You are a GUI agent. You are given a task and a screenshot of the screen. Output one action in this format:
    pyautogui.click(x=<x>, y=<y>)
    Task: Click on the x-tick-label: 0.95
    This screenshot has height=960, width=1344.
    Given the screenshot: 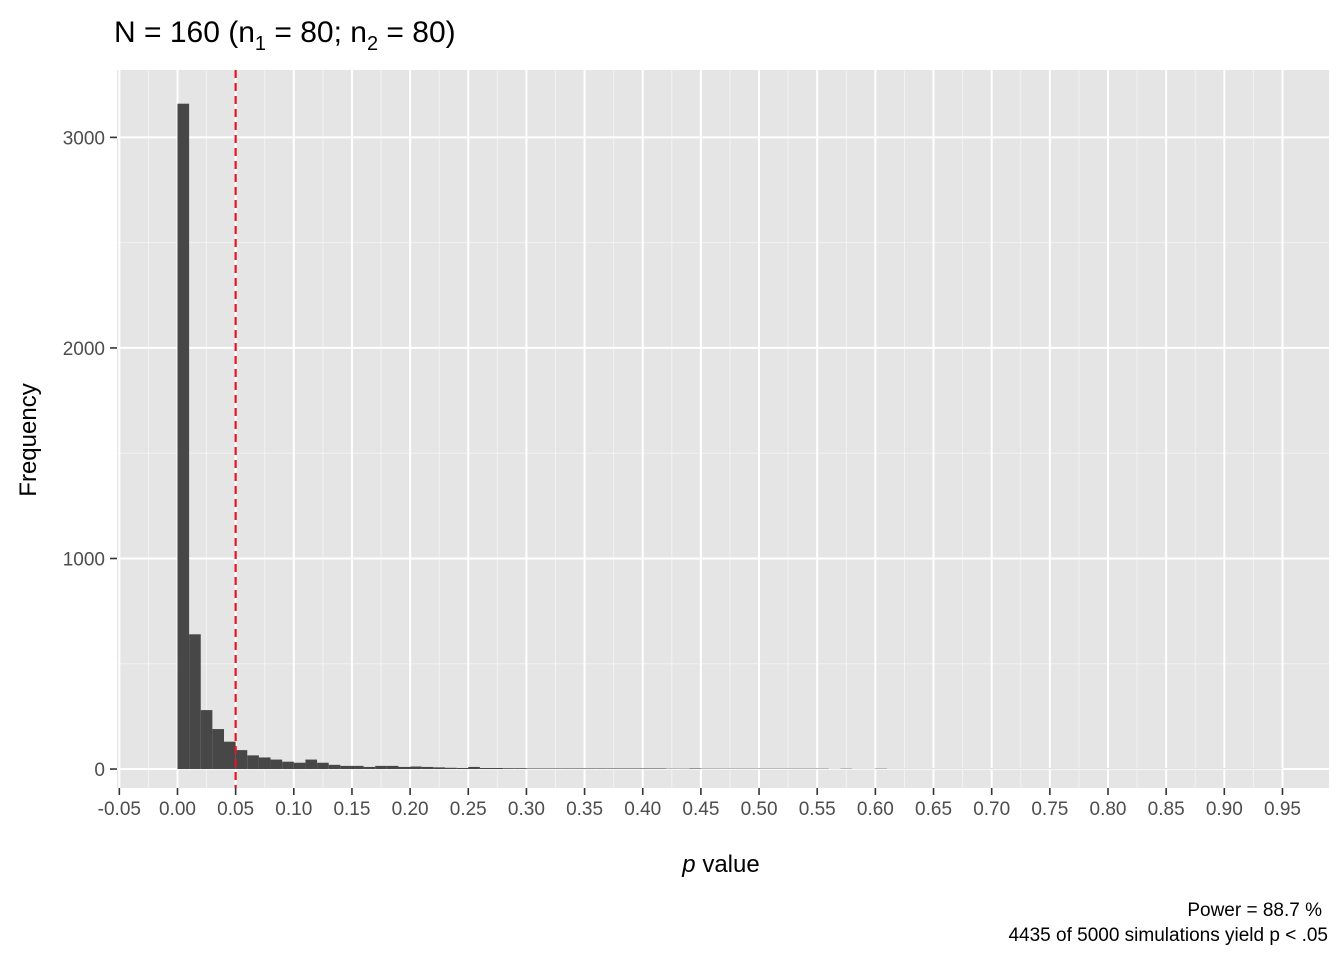 What is the action you would take?
    pyautogui.click(x=1282, y=809)
    